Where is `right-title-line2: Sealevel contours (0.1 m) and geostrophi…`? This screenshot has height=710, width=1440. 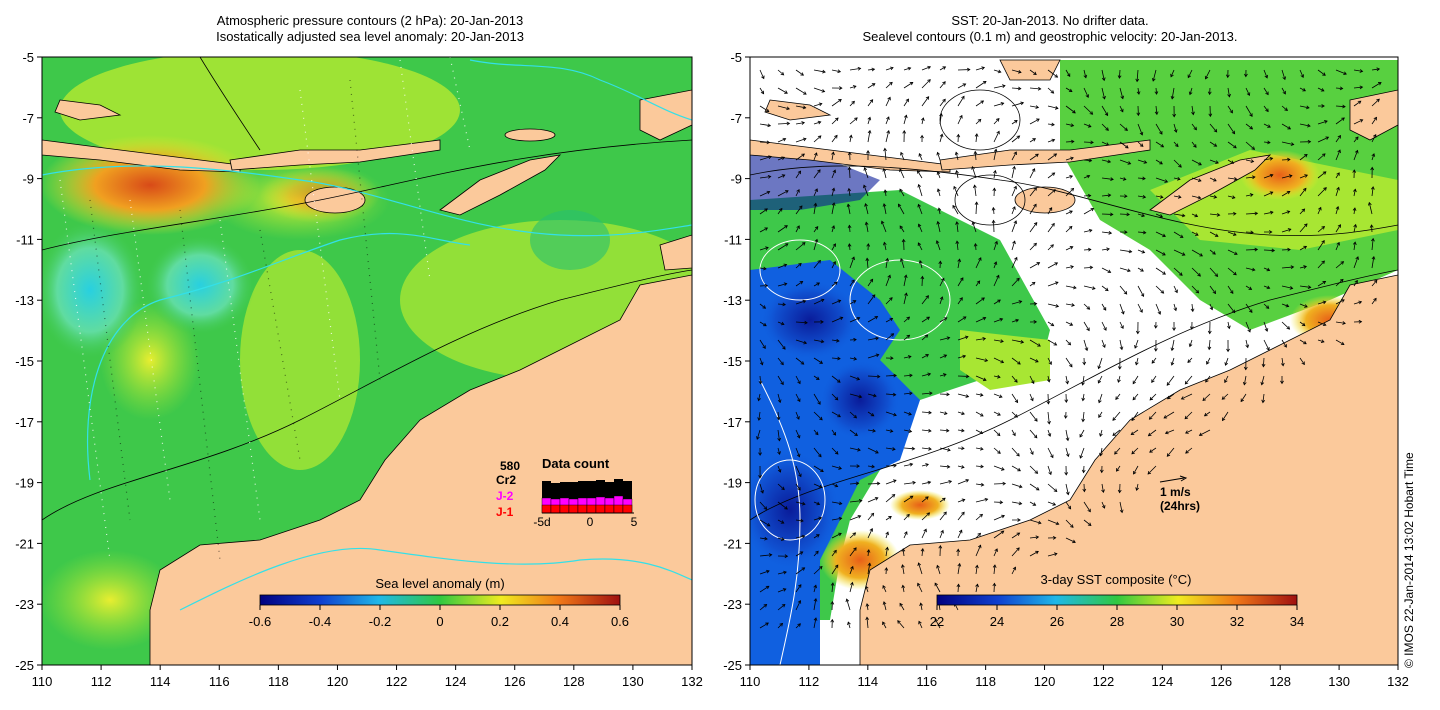
right-title-line2: Sealevel contours (0.1 m) and geostrophi… is located at coordinates (1050, 36).